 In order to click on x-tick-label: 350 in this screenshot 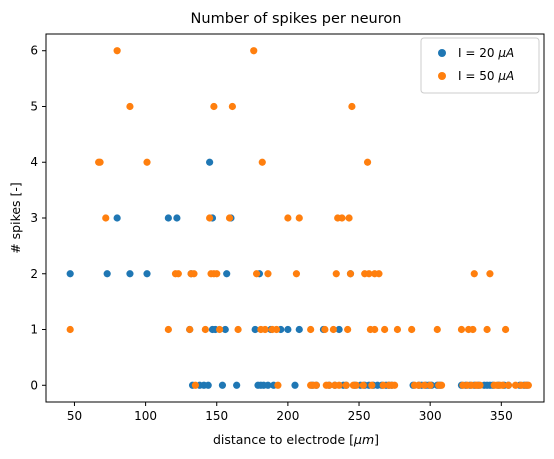, I will do `click(501, 416)`.